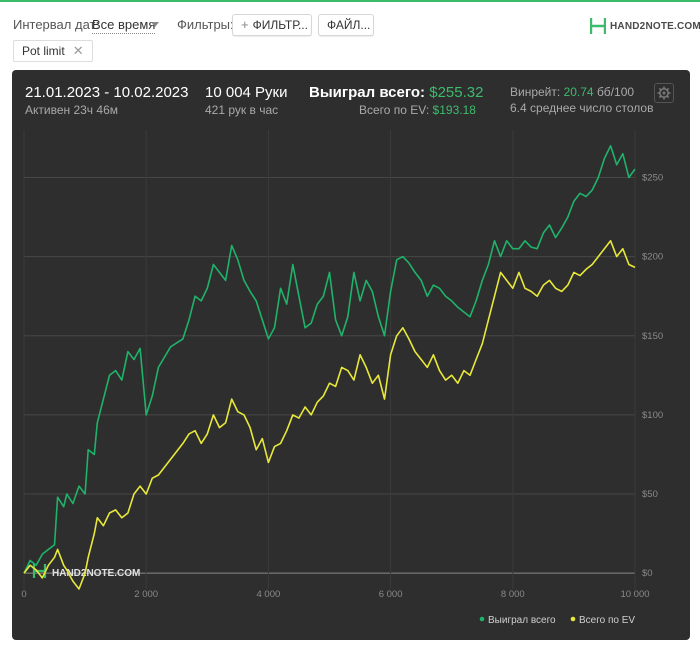 This screenshot has height=650, width=700. I want to click on ev-value: $193.18, so click(454, 110).